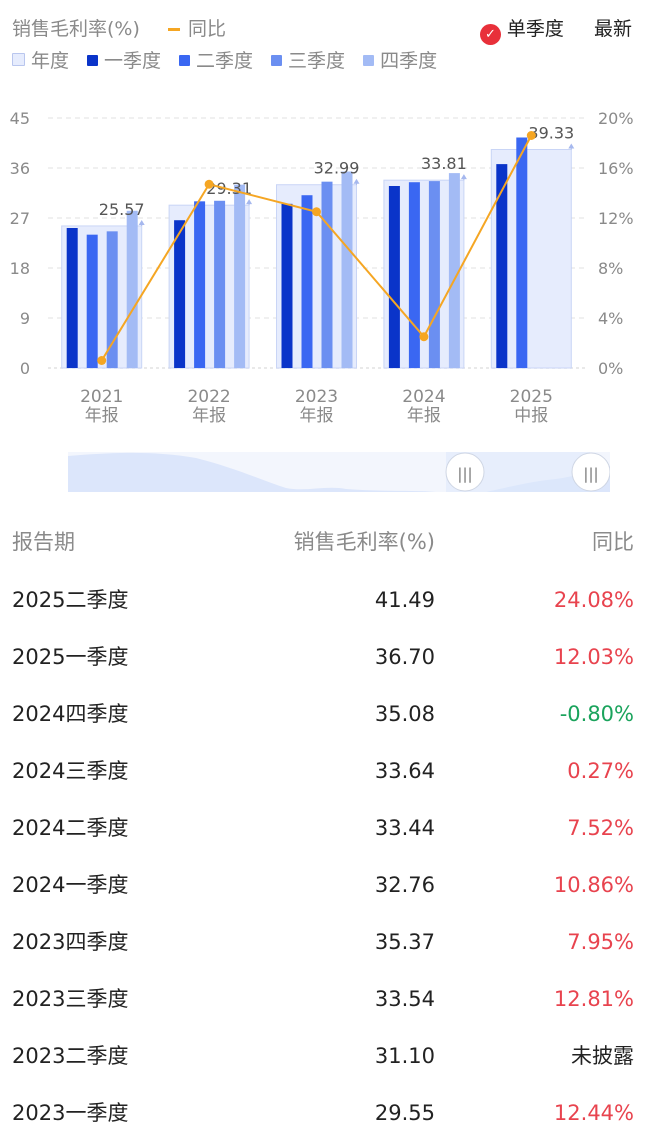 This screenshot has height=1142, width=660. I want to click on slider-handle-left, so click(465, 472).